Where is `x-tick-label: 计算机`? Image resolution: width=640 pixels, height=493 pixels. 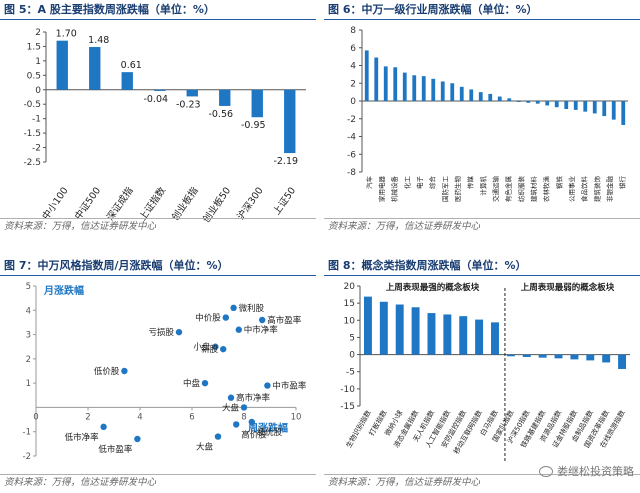
x-tick-label: 计算机 is located at coordinates (482, 186).